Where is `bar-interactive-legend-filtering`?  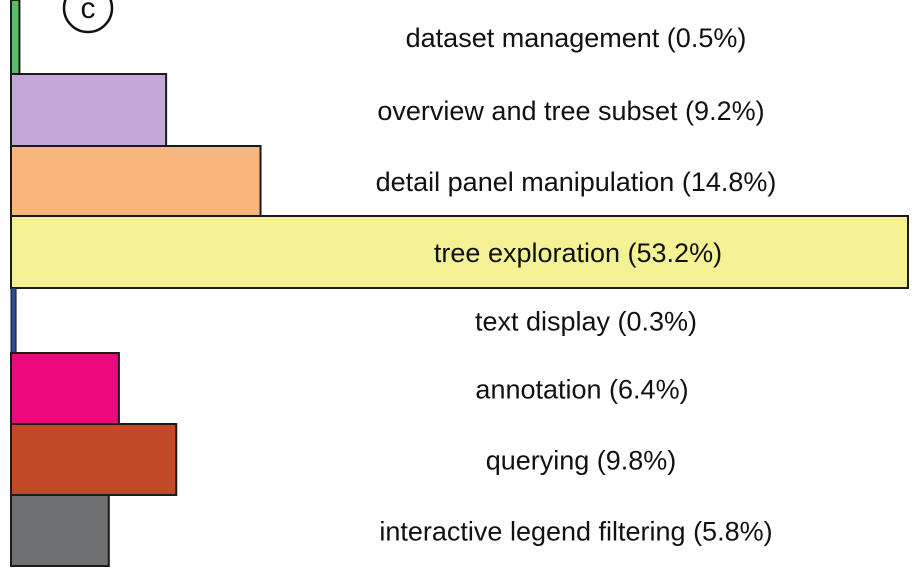 bar-interactive-legend-filtering is located at coordinates (60, 530).